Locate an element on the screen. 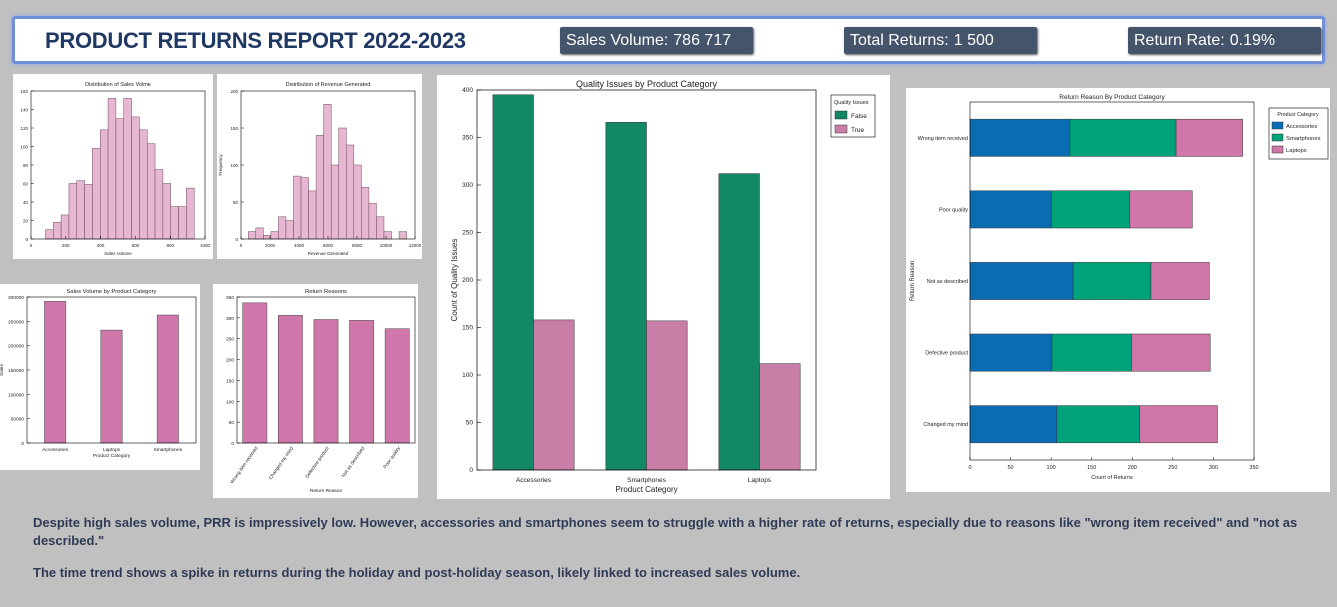 Image resolution: width=1337 pixels, height=607 pixels. kpi-value: 0.19% is located at coordinates (1252, 40).